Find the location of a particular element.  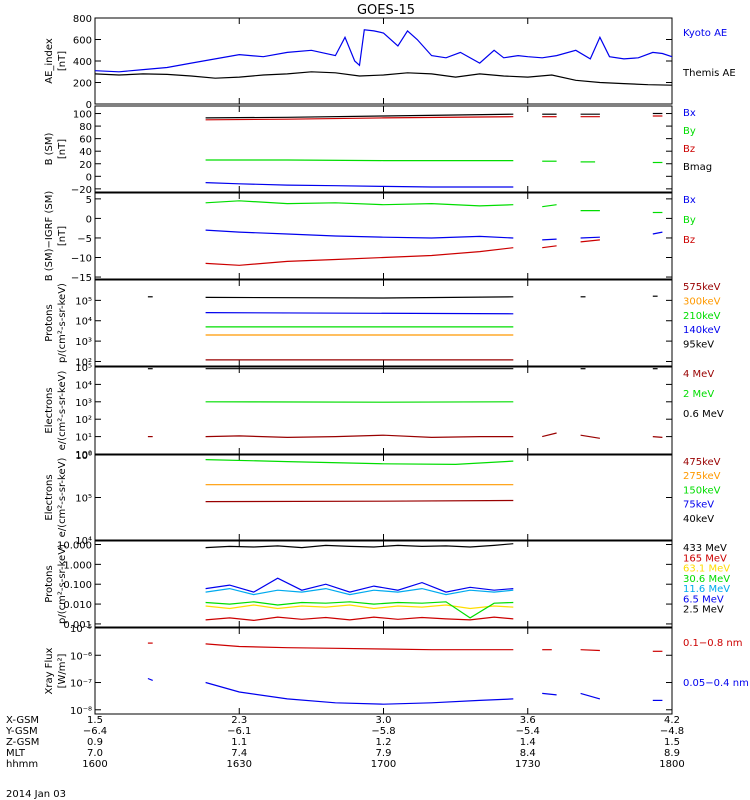

legend-entry: 300keV is located at coordinates (702, 301).